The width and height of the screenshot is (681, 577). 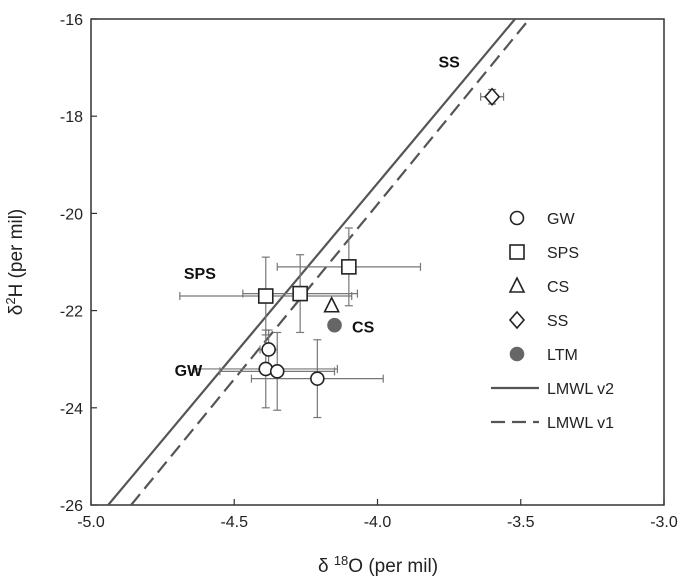 What do you see at coordinates (517, 284) in the screenshot?
I see `legend-marker-cs` at bounding box center [517, 284].